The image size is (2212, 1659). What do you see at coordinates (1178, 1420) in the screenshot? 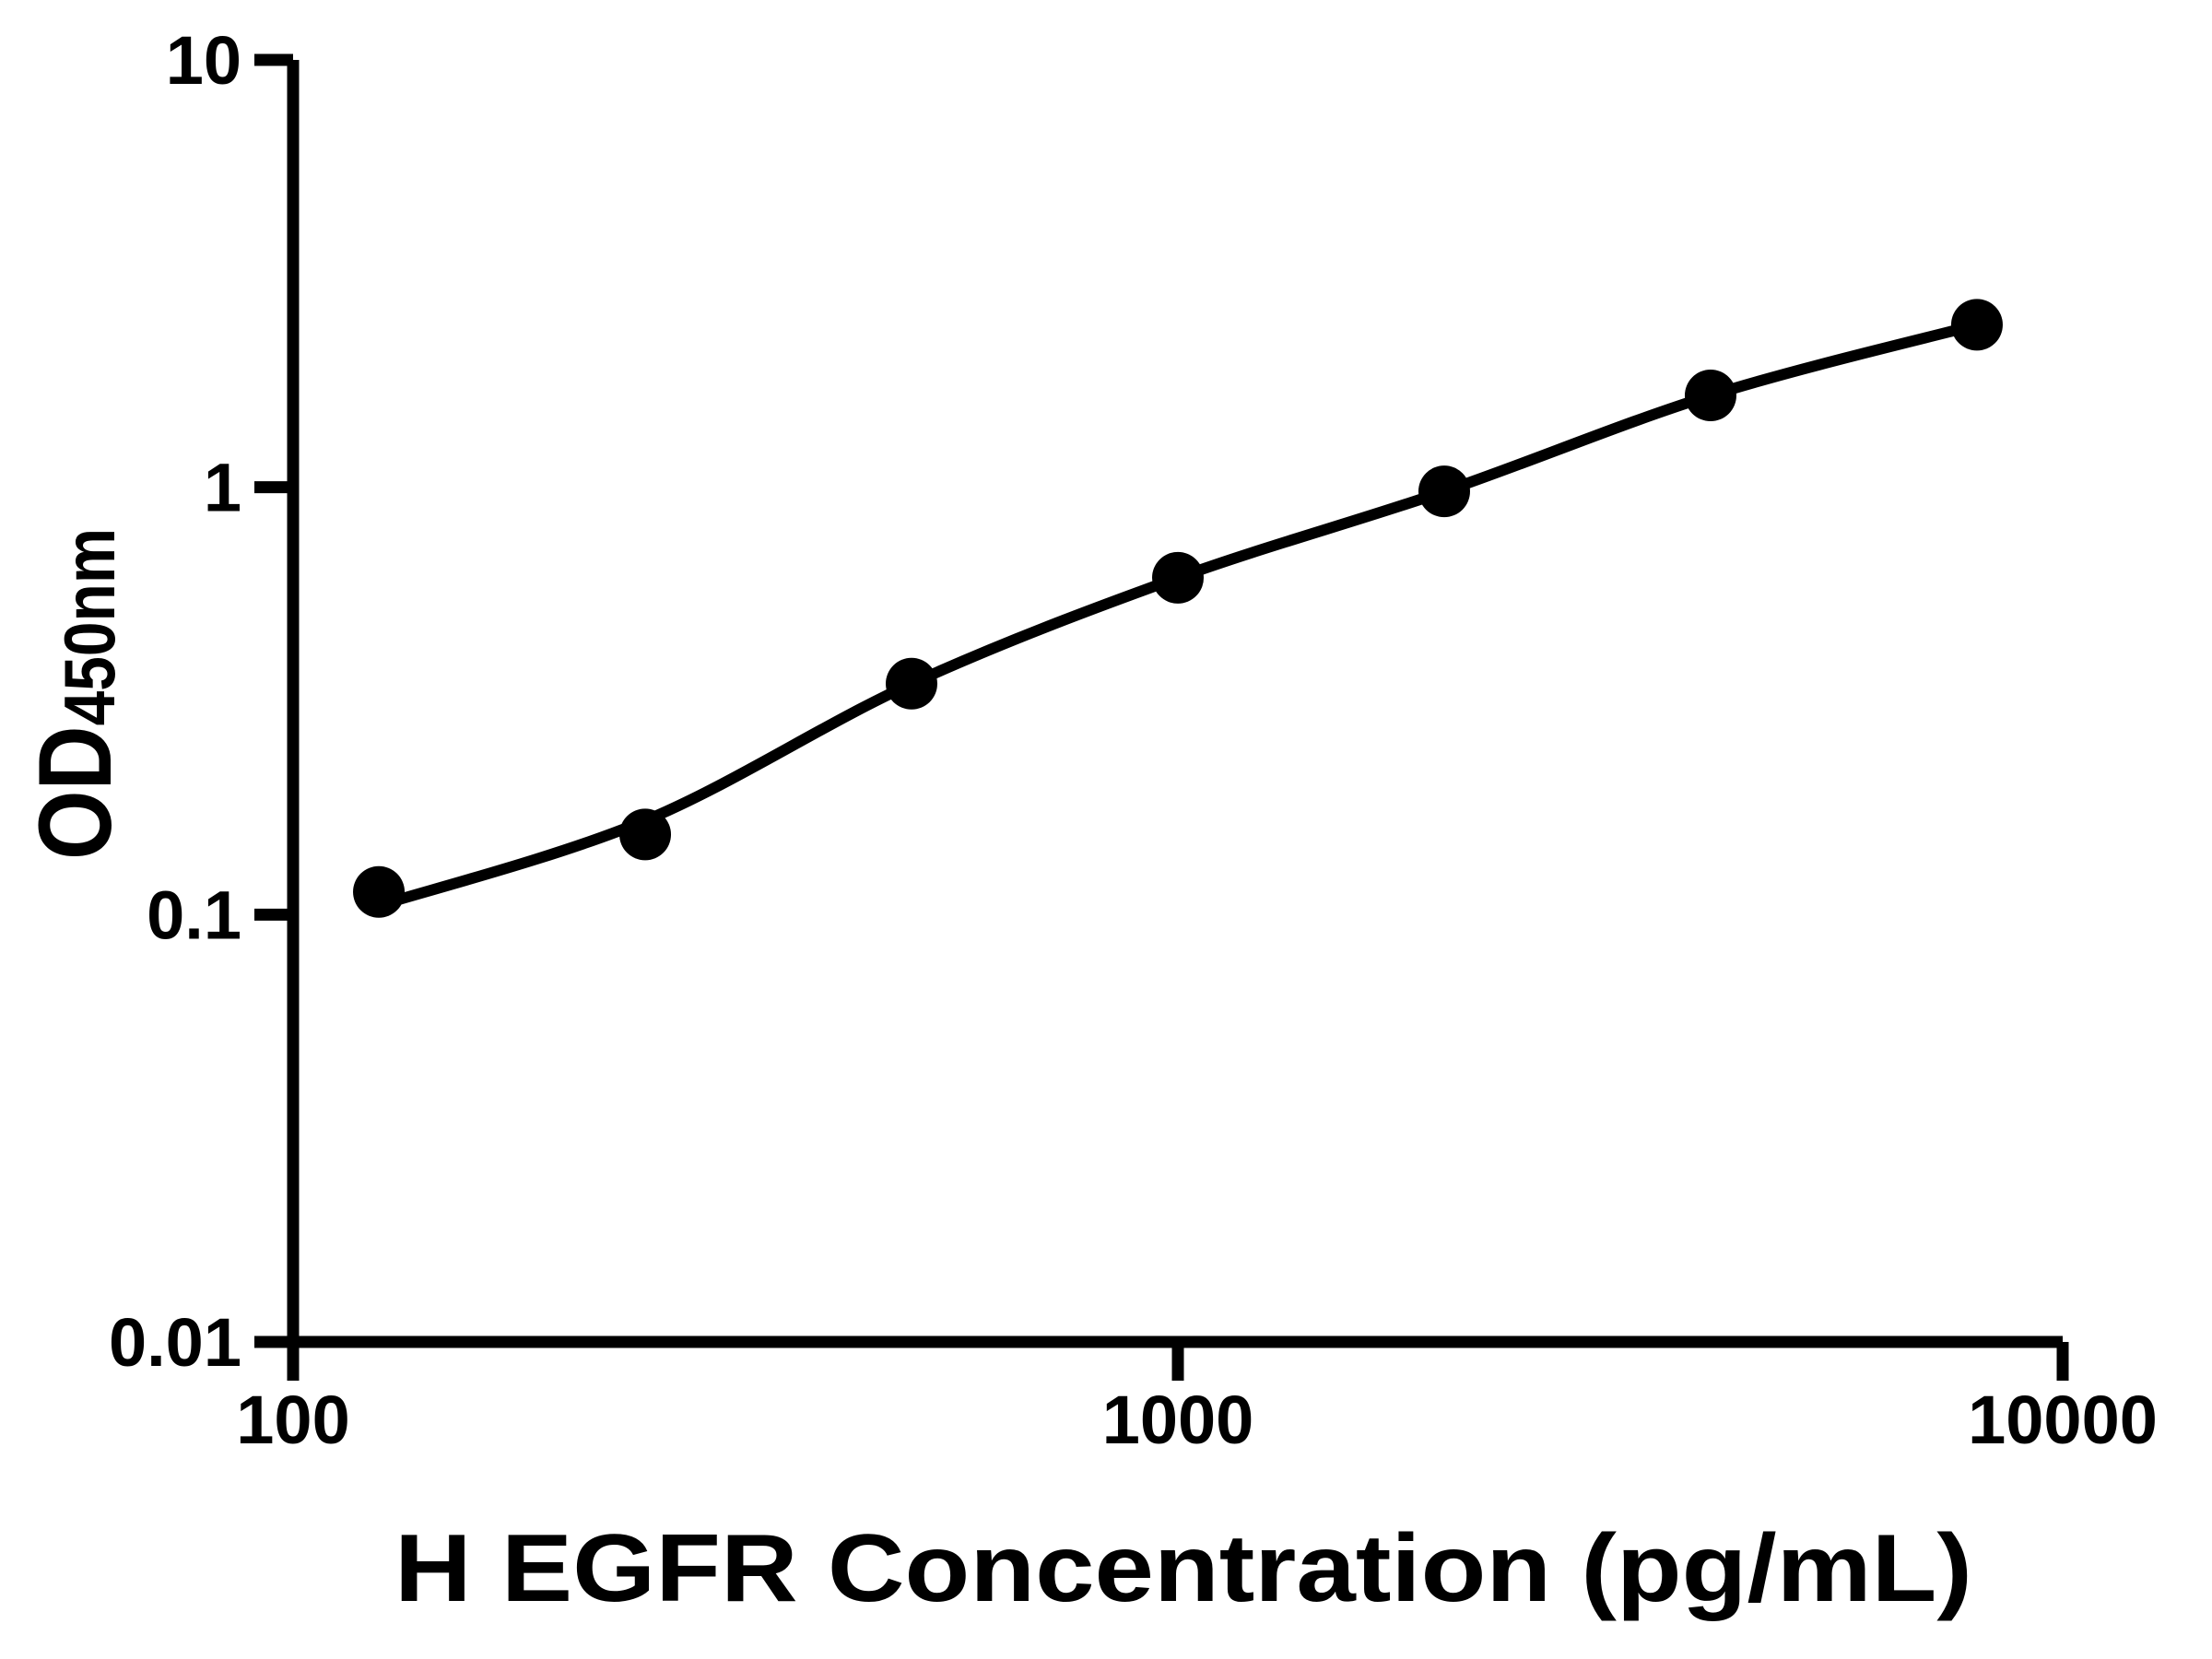
I see `x-tick-label: 1000` at bounding box center [1178, 1420].